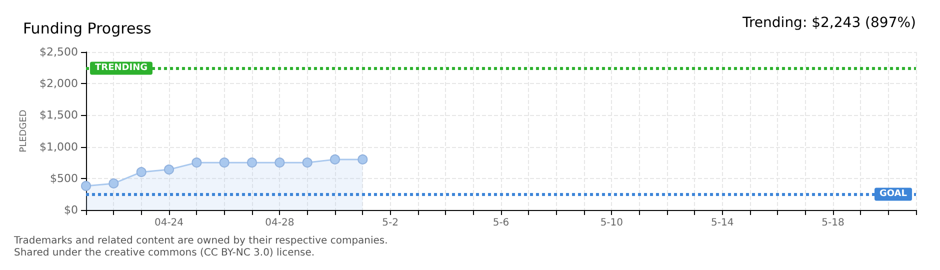 The width and height of the screenshot is (940, 270). I want to click on y-tick-label: $1,000, so click(59, 147).